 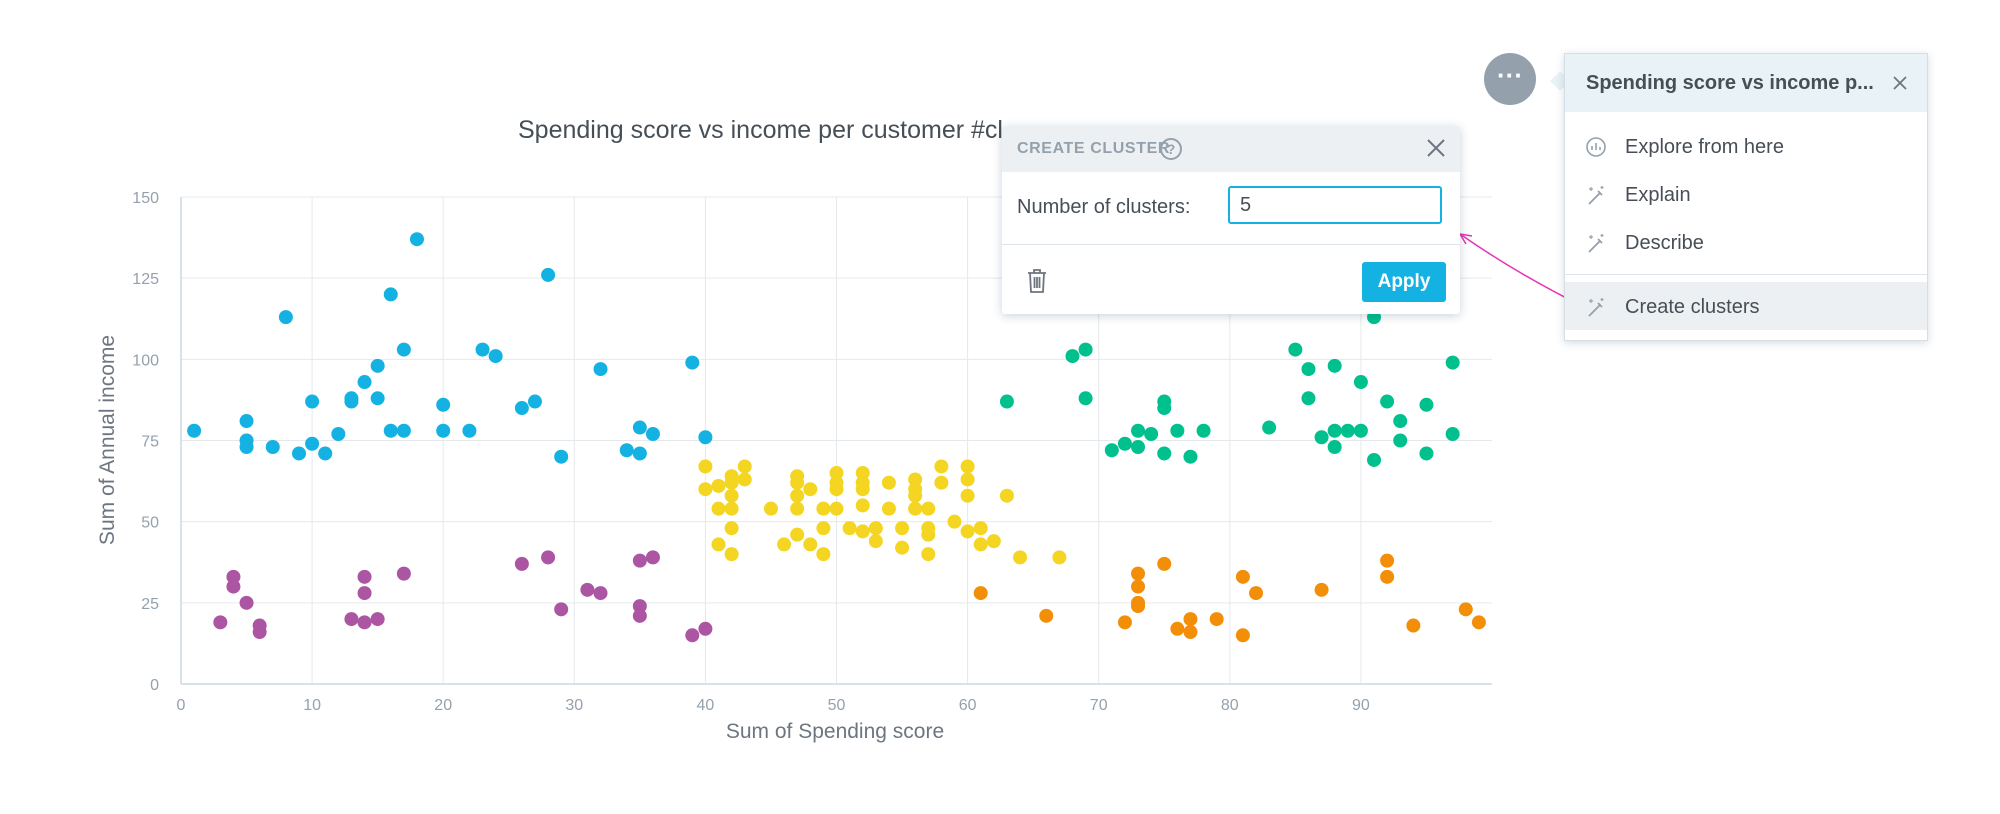 I want to click on menu-item-explain: Explain, so click(x=1746, y=194).